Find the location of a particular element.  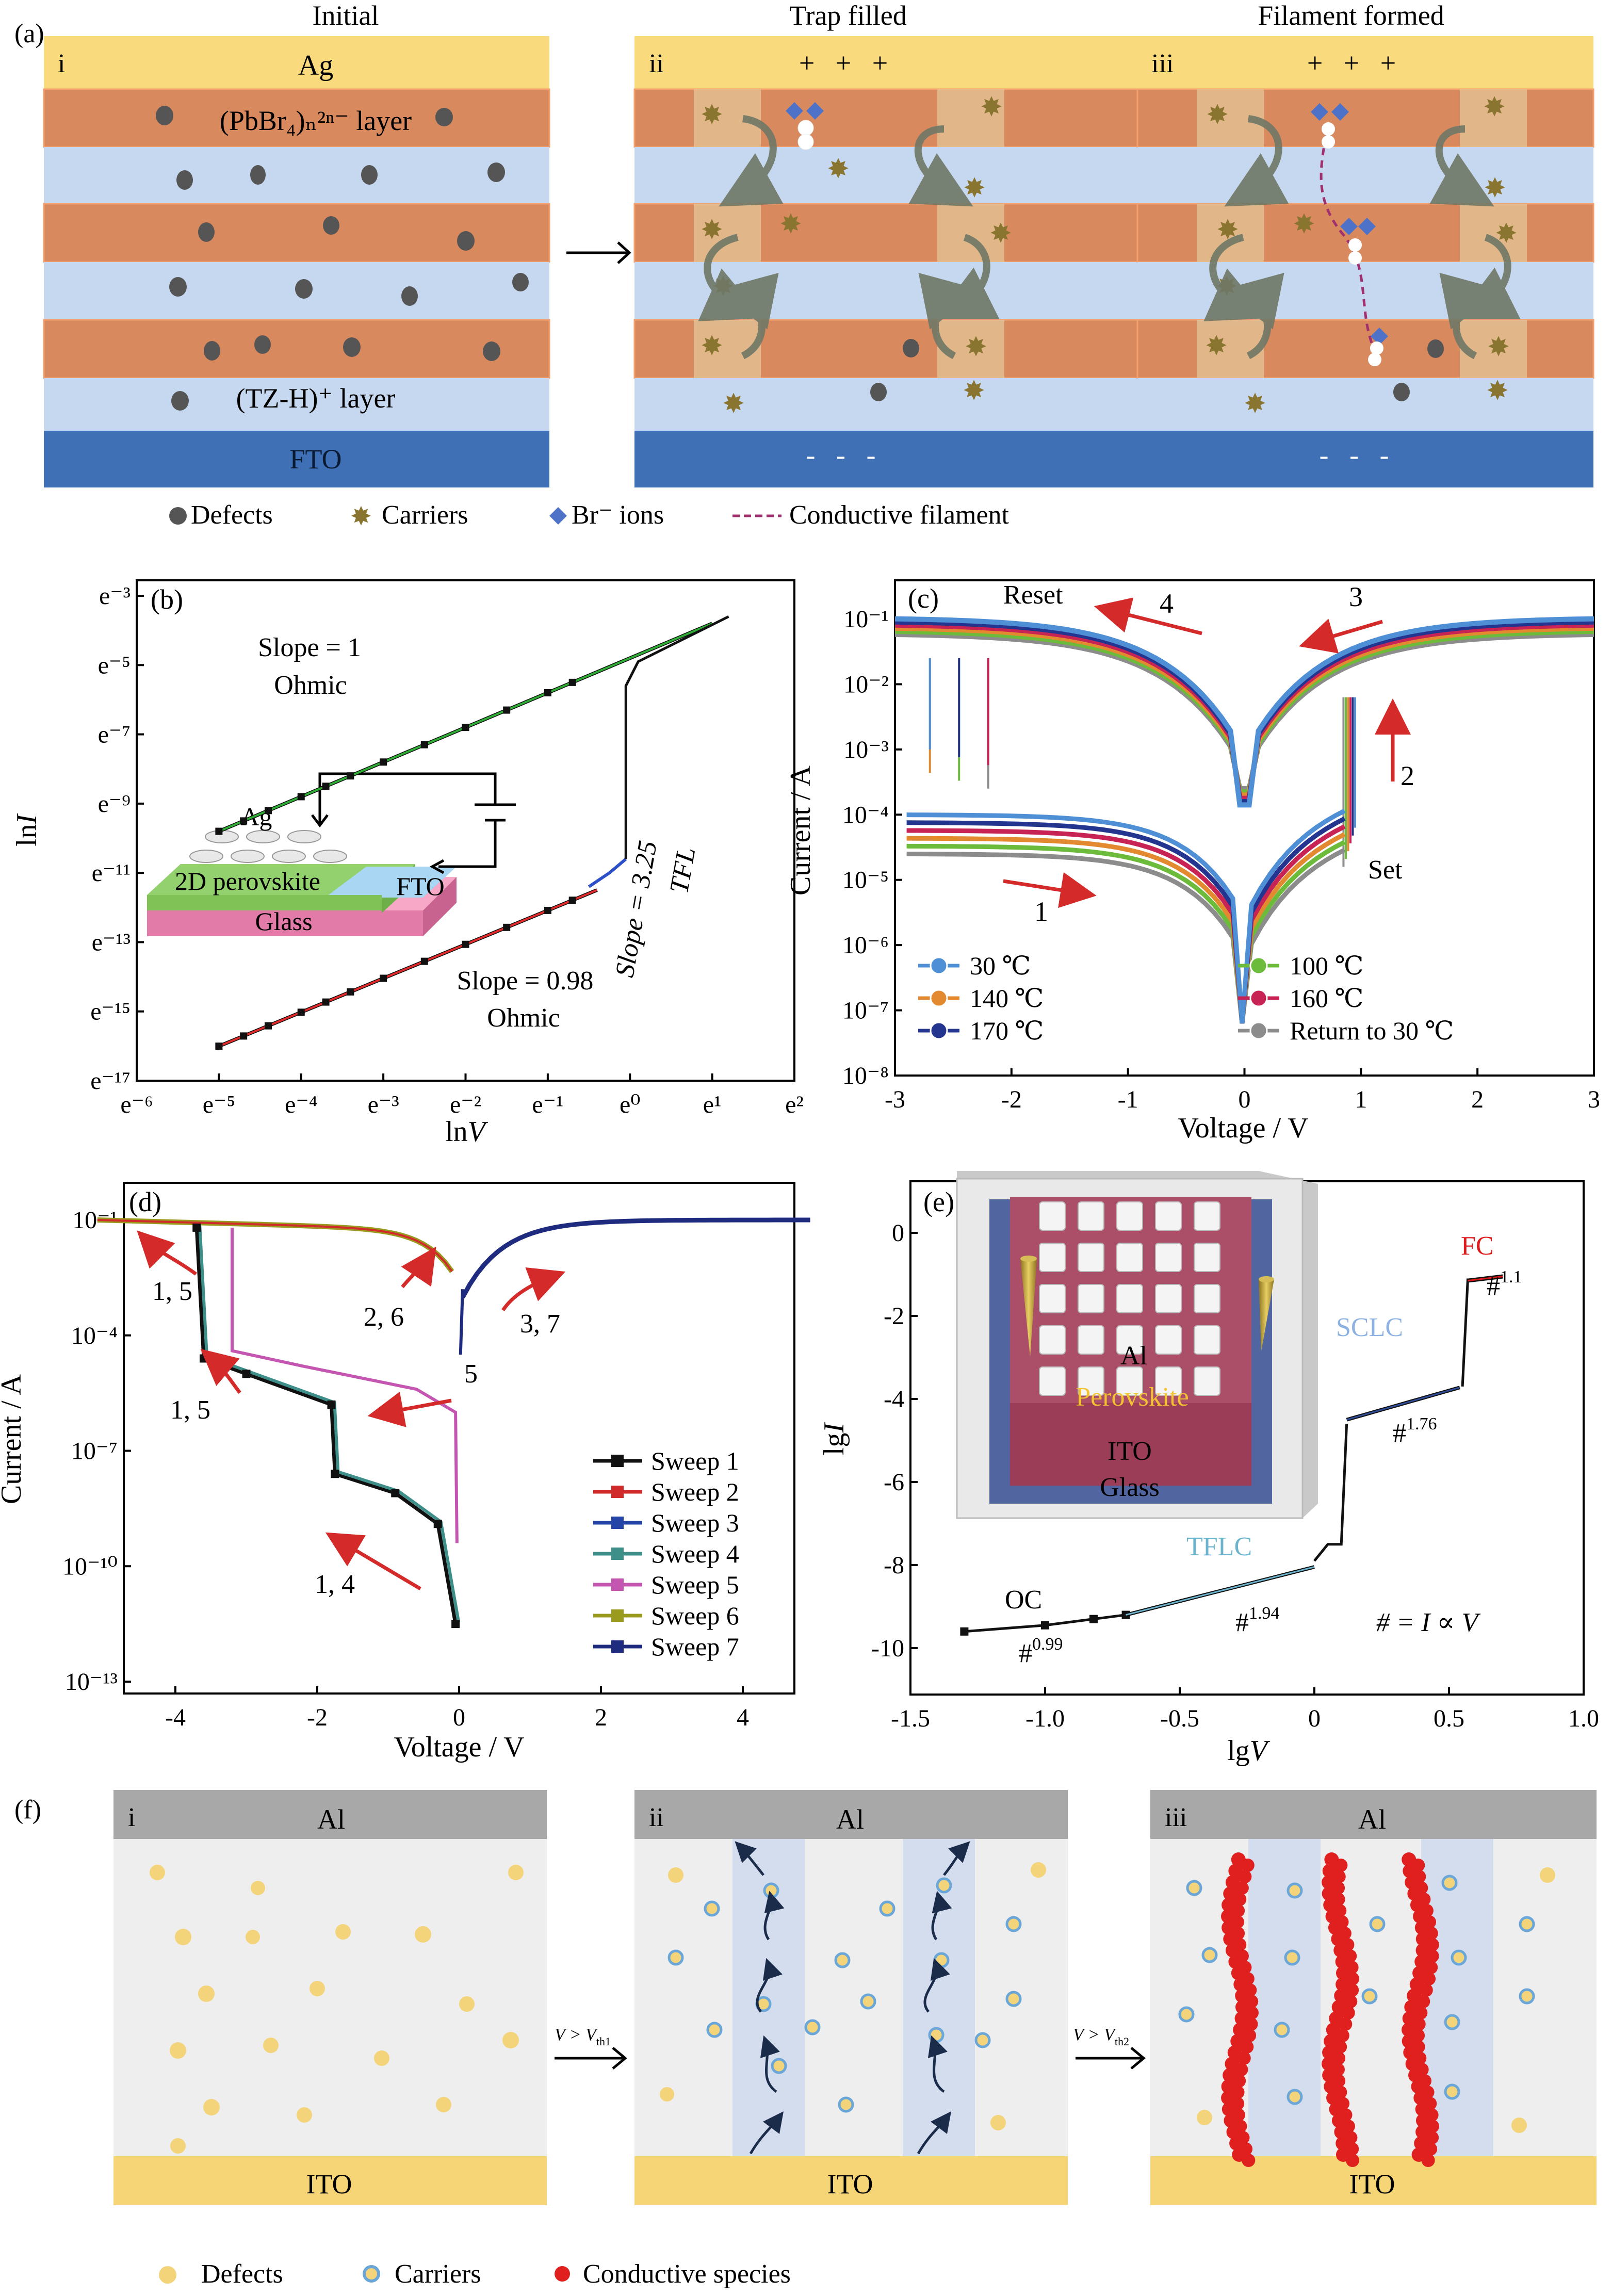

panel-c-x-ticks: -3 -2 -1 0 1 2 3 is located at coordinates (1242, 1091).